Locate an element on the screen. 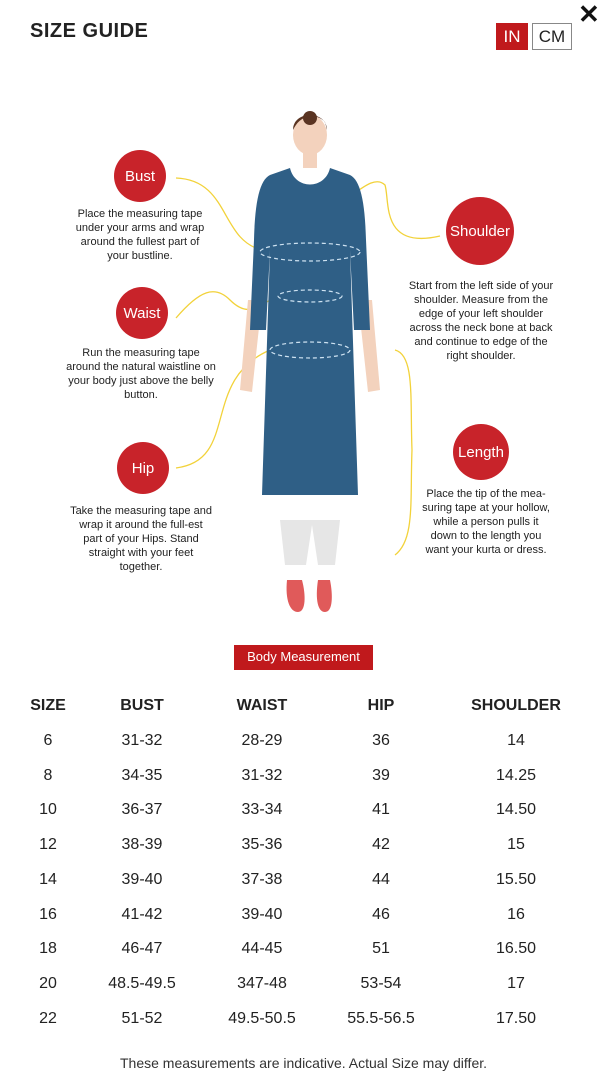 The image size is (607, 1077). table-cell: 41-42 is located at coordinates (142, 914).